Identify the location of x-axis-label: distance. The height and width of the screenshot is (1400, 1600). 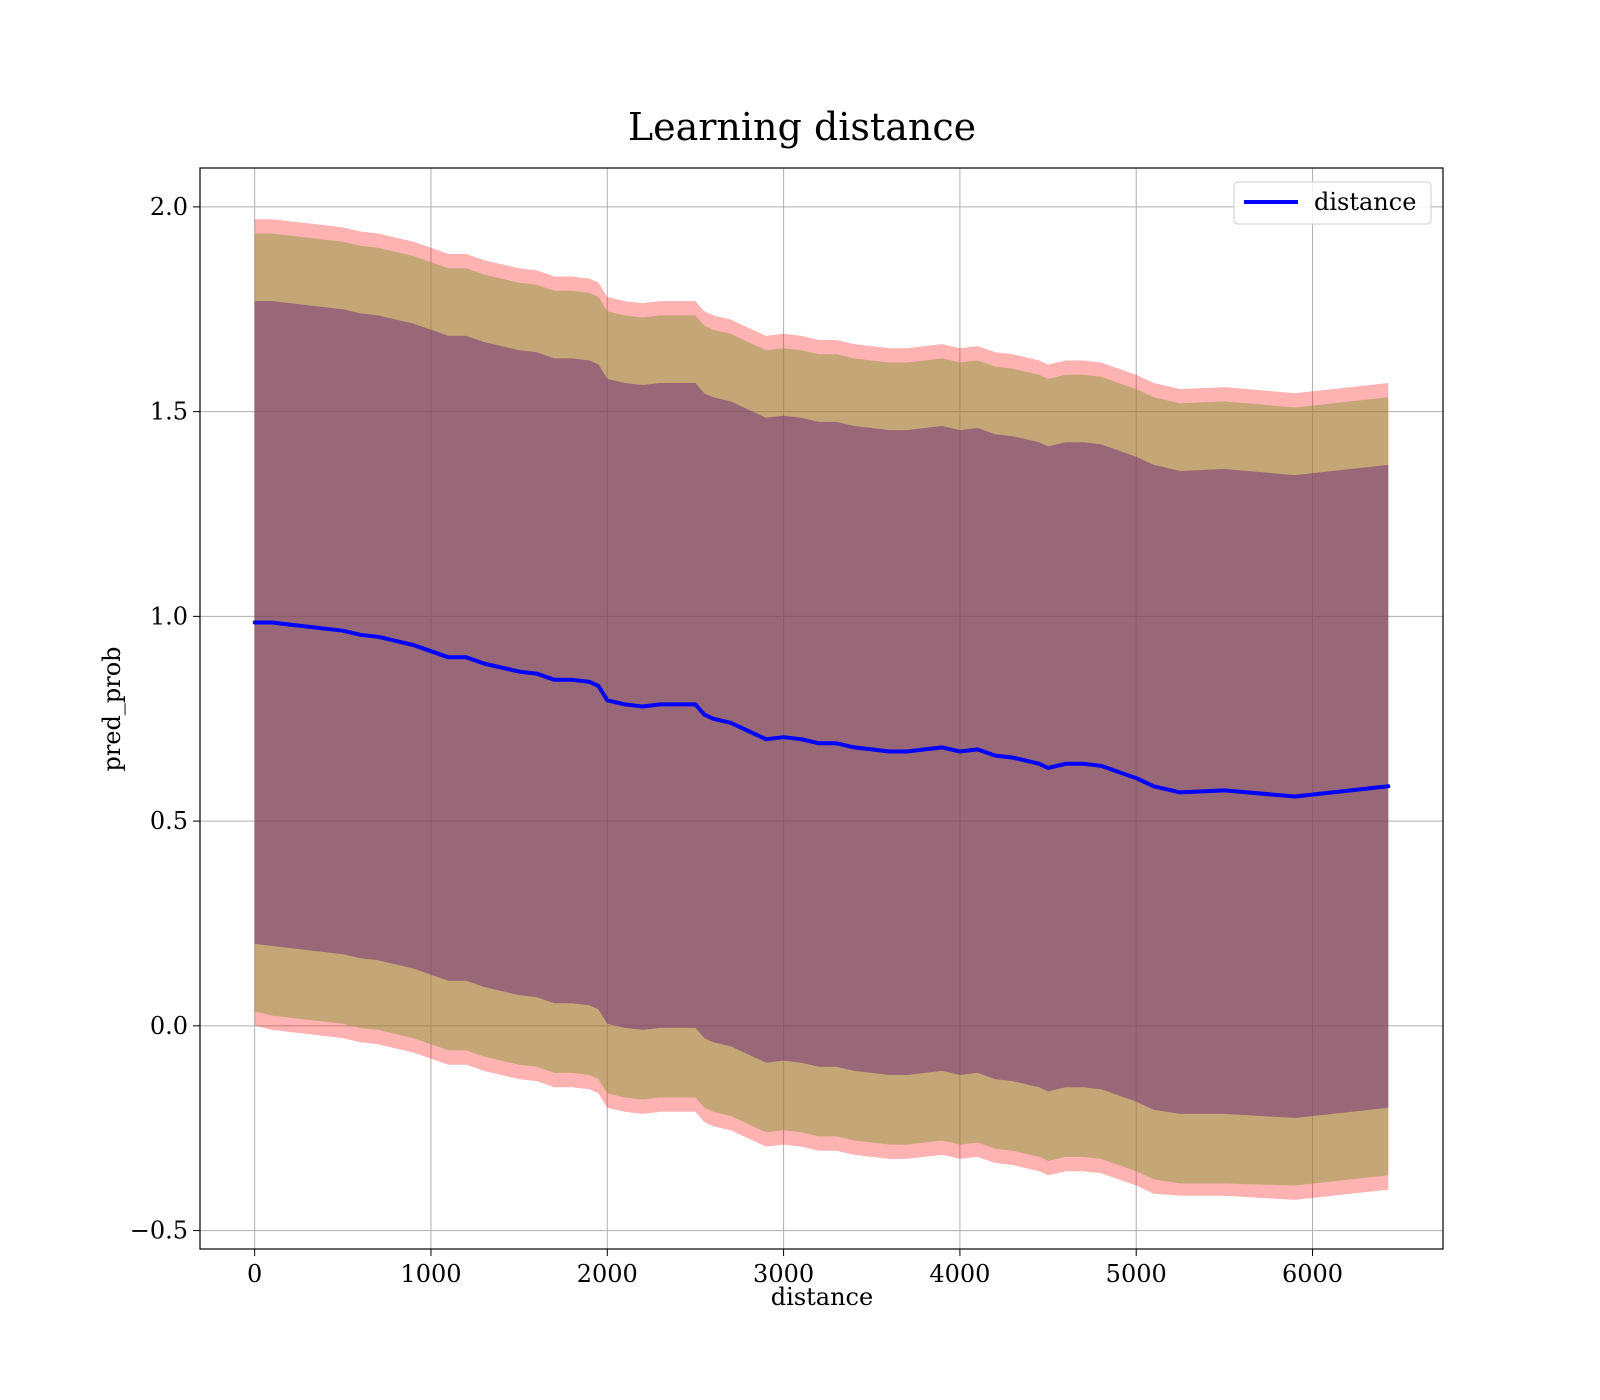
(822, 1297).